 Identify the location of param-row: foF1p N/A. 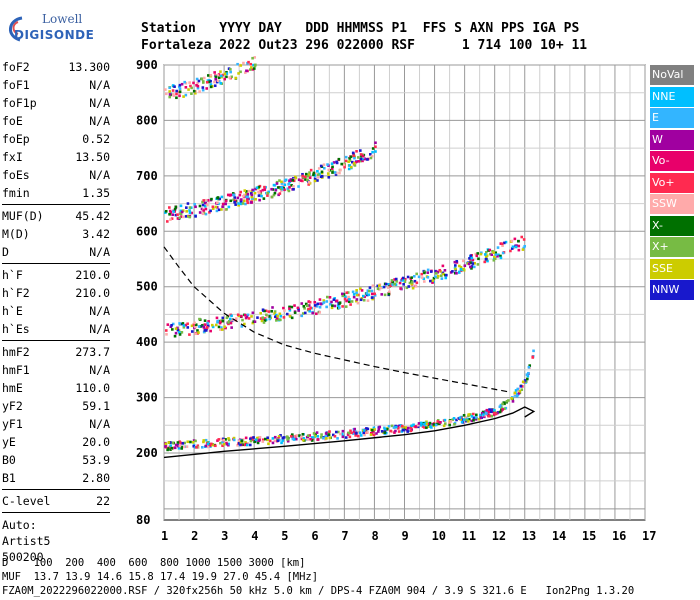
(56, 103).